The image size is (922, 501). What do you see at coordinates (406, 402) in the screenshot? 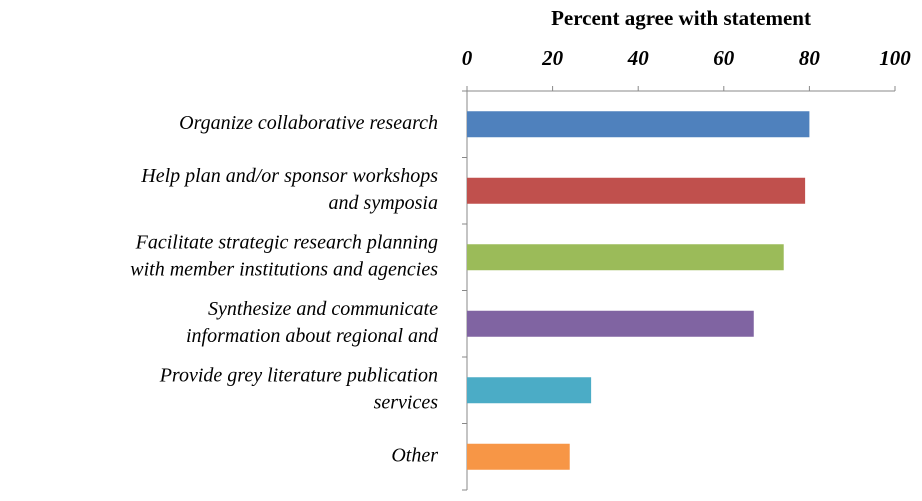
I see `y-tick-label: services` at bounding box center [406, 402].